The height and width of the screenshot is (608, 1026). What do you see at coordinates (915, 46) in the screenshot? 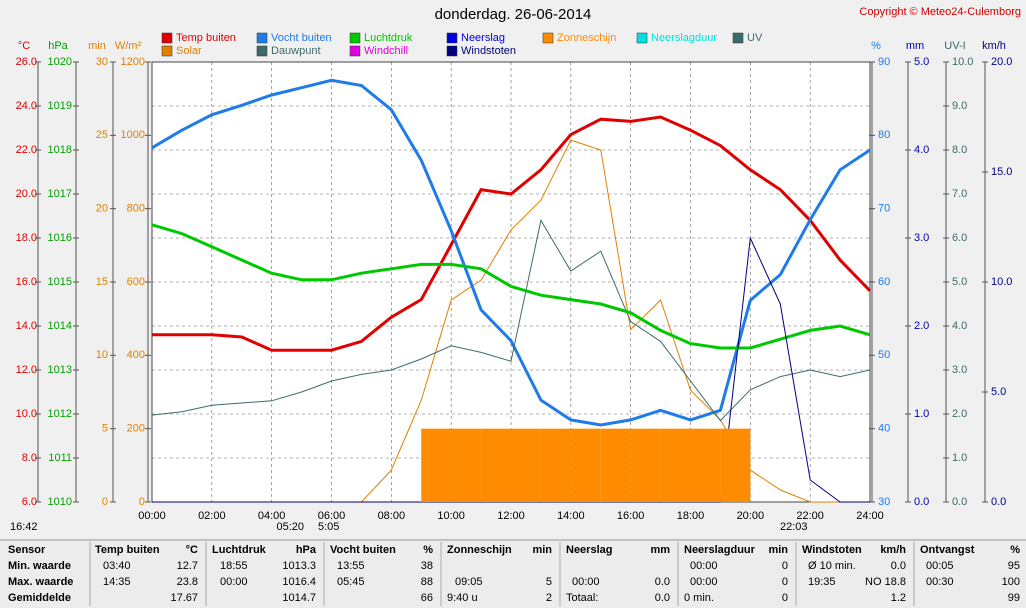
I see `axis-label: mm` at bounding box center [915, 46].